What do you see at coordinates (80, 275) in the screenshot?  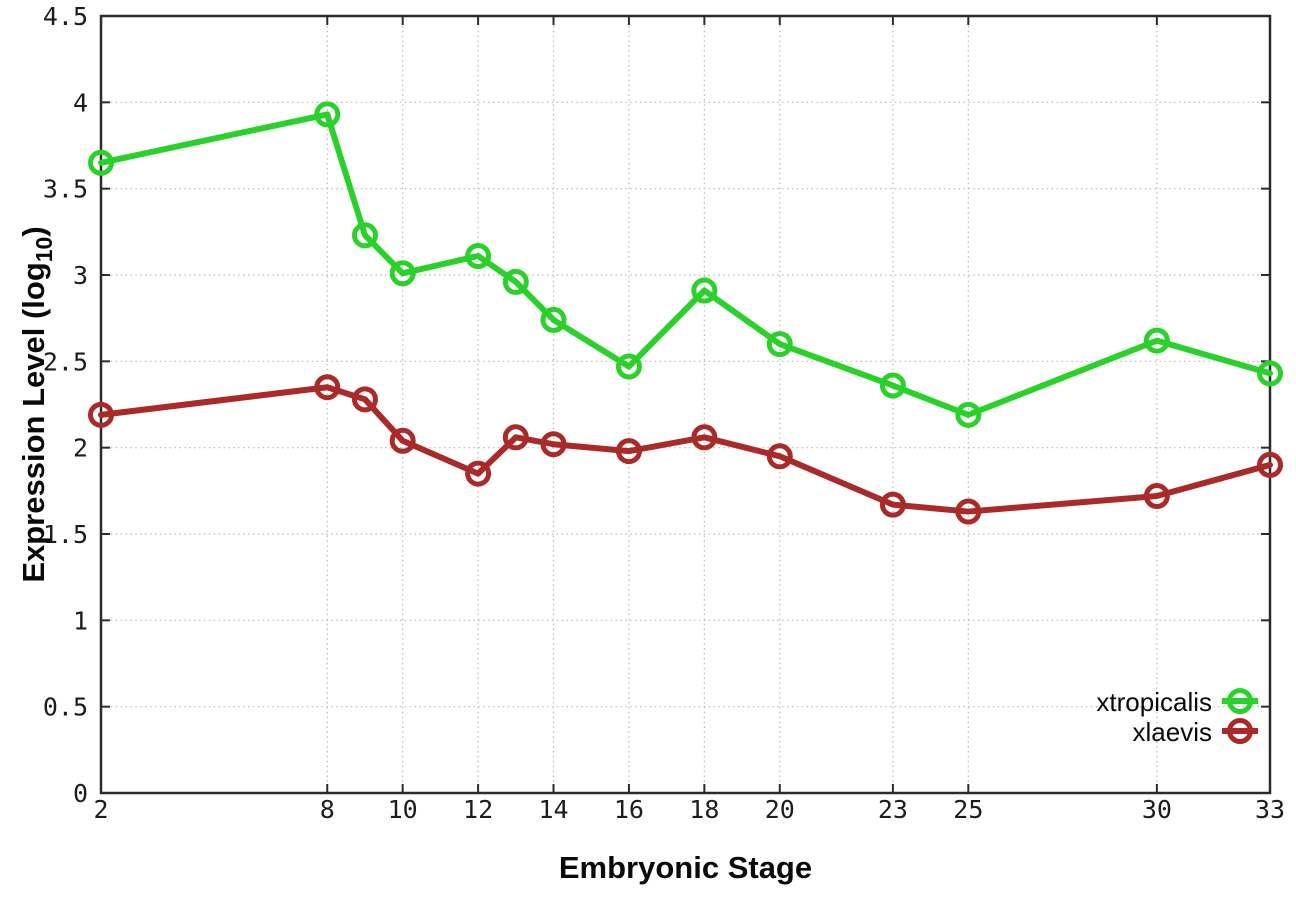 I see `y-tick-label: 3` at bounding box center [80, 275].